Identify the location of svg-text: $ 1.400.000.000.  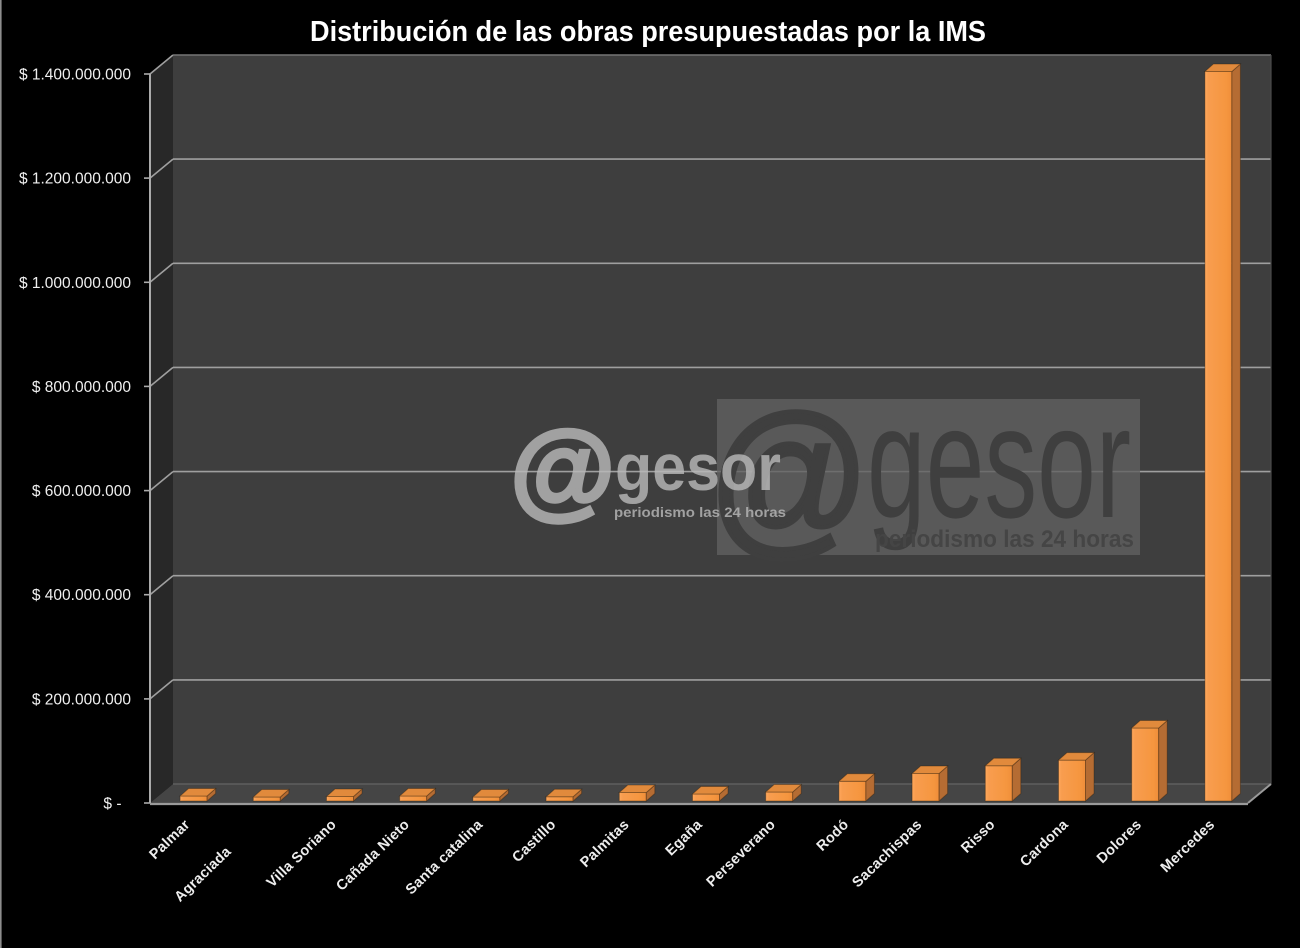
(75, 75).